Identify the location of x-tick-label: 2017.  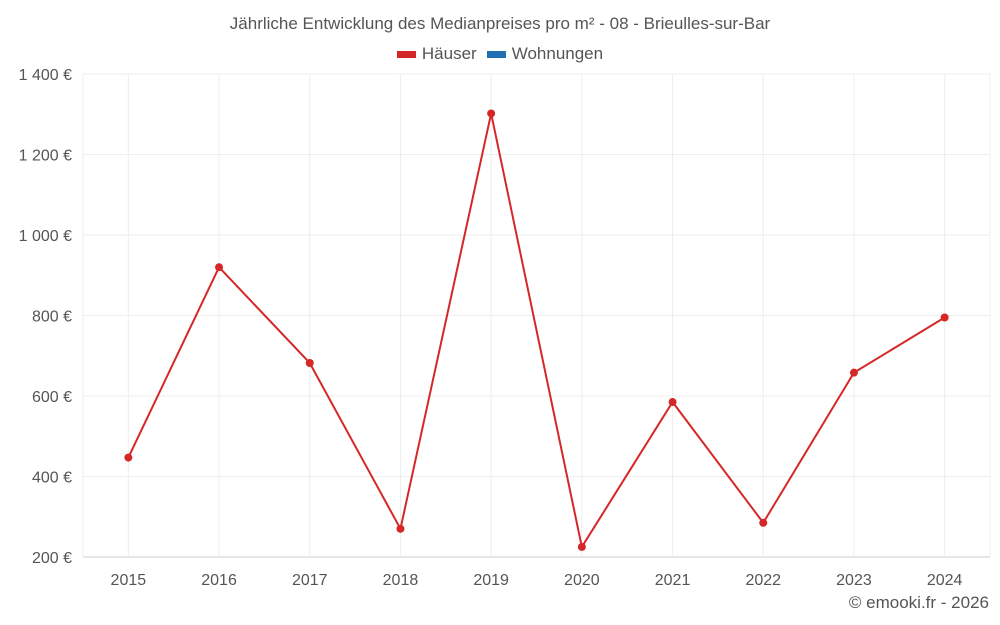
(310, 580).